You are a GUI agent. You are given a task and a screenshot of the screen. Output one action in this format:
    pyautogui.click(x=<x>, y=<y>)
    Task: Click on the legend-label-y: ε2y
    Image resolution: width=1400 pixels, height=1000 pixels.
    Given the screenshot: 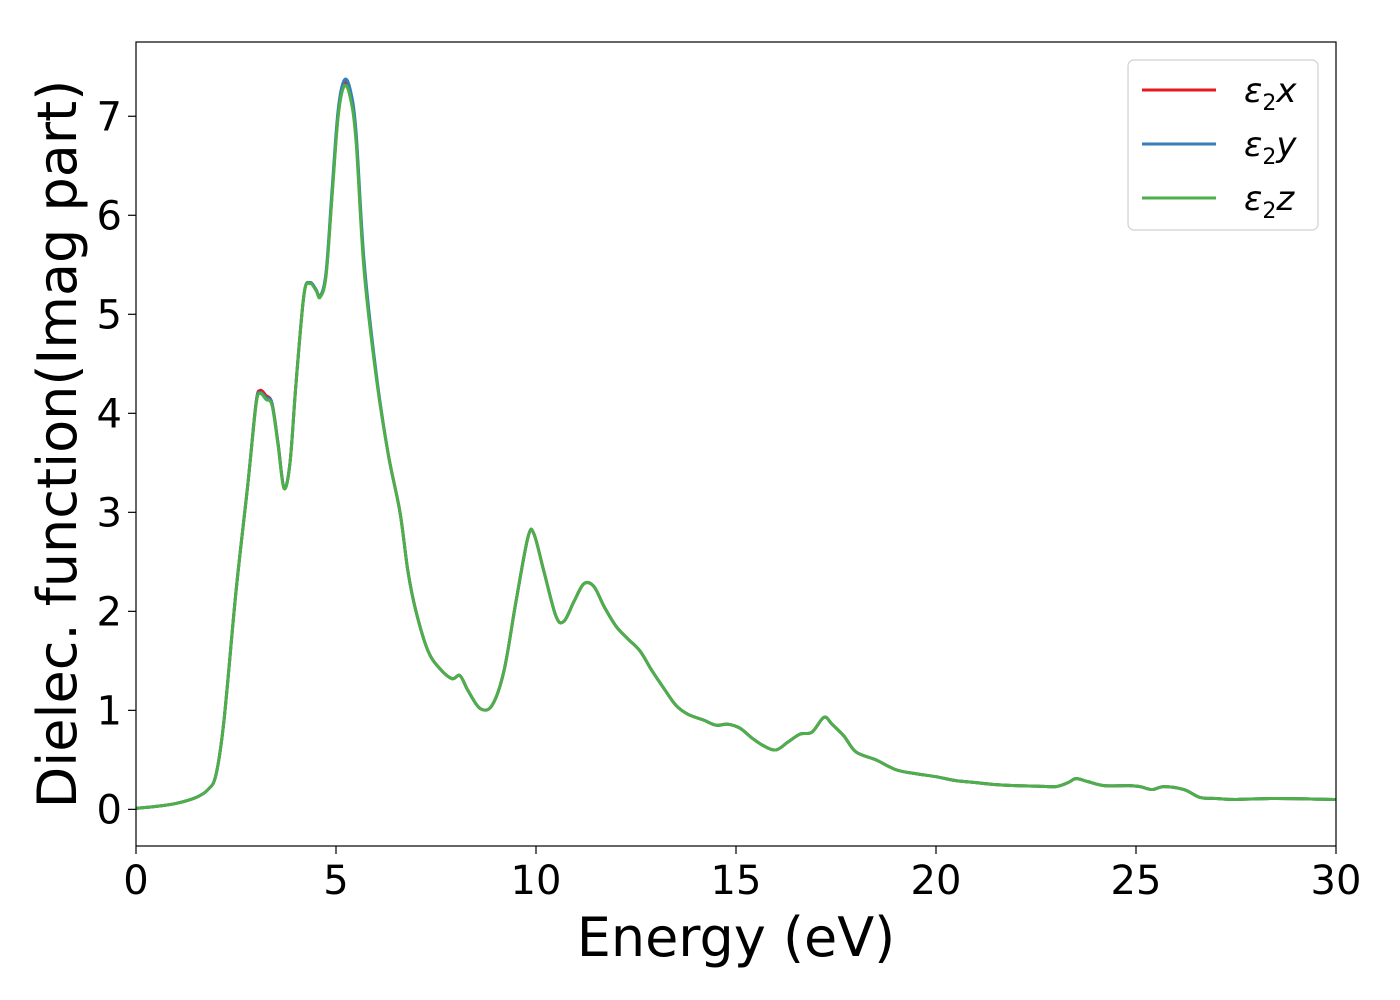 What is the action you would take?
    pyautogui.click(x=1270, y=147)
    